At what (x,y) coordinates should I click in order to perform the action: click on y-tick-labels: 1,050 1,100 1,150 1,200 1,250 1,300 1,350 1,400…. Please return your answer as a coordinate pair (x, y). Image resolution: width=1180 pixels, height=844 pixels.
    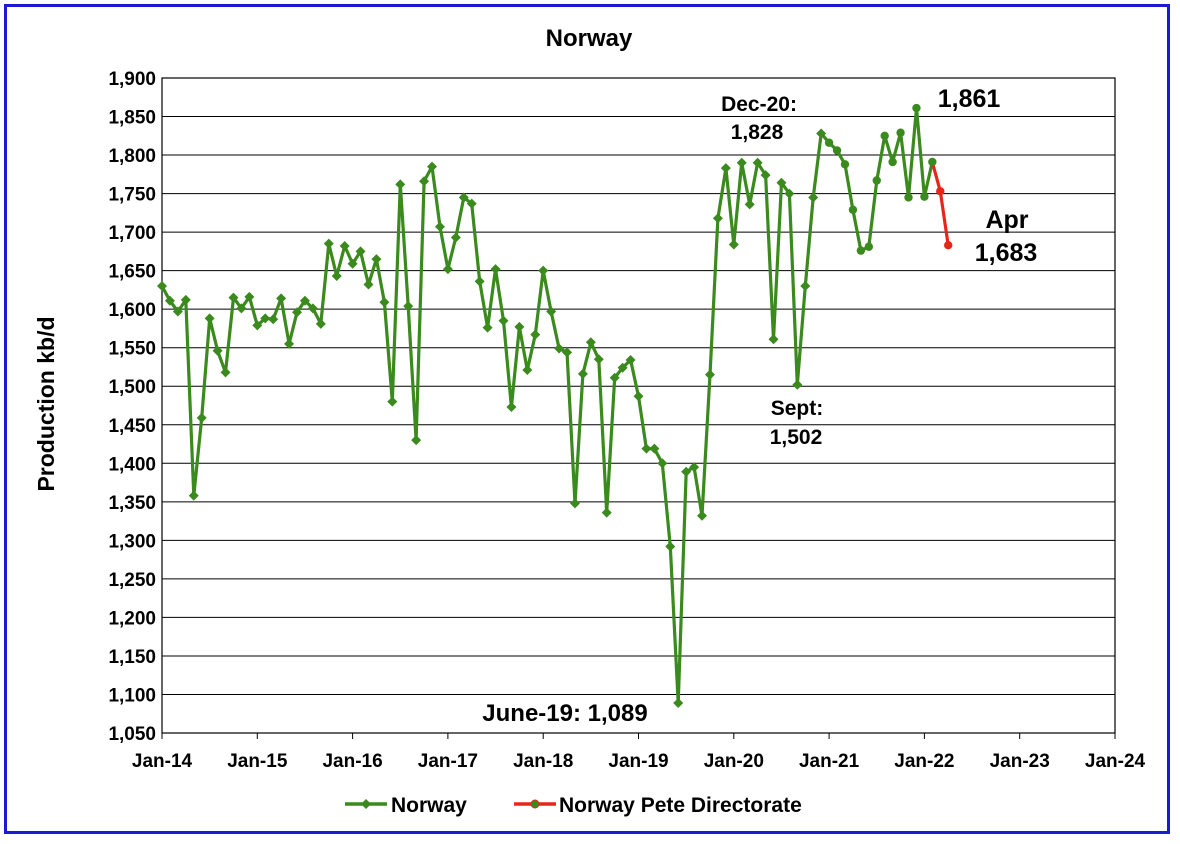
    Looking at the image, I should click on (132, 407).